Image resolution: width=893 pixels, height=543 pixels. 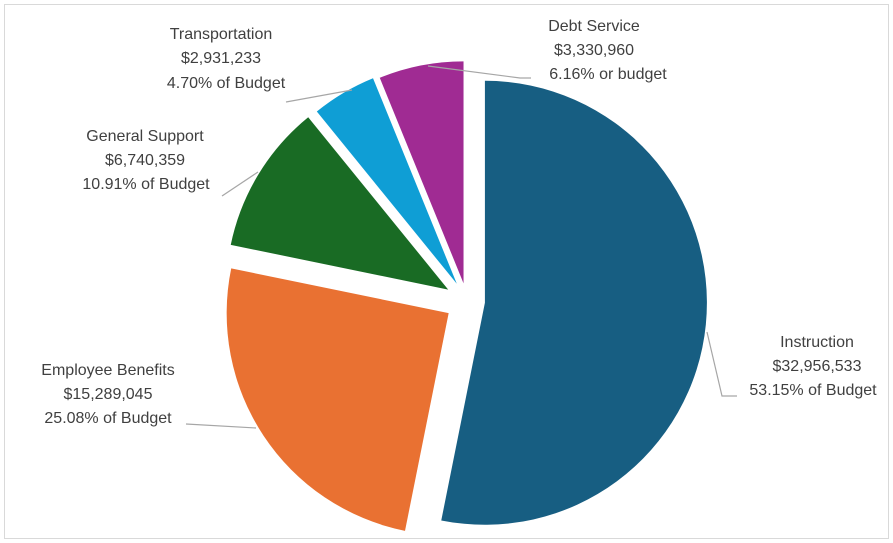 What do you see at coordinates (221, 58) in the screenshot?
I see `label-amount: $2,931,233` at bounding box center [221, 58].